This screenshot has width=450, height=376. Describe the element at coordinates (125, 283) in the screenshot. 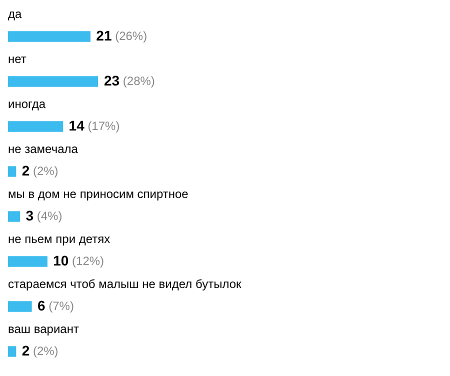

I see `y-tick-label: стараемся чтоб малыш не видел бутылок` at that location.